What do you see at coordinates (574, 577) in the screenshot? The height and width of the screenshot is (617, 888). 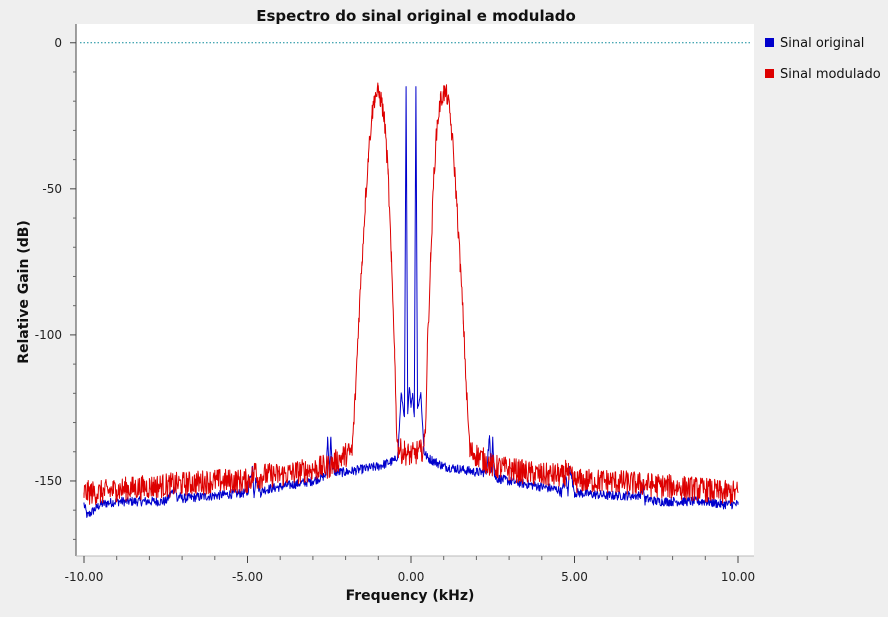 I see `x-tick-label: 5.00` at bounding box center [574, 577].